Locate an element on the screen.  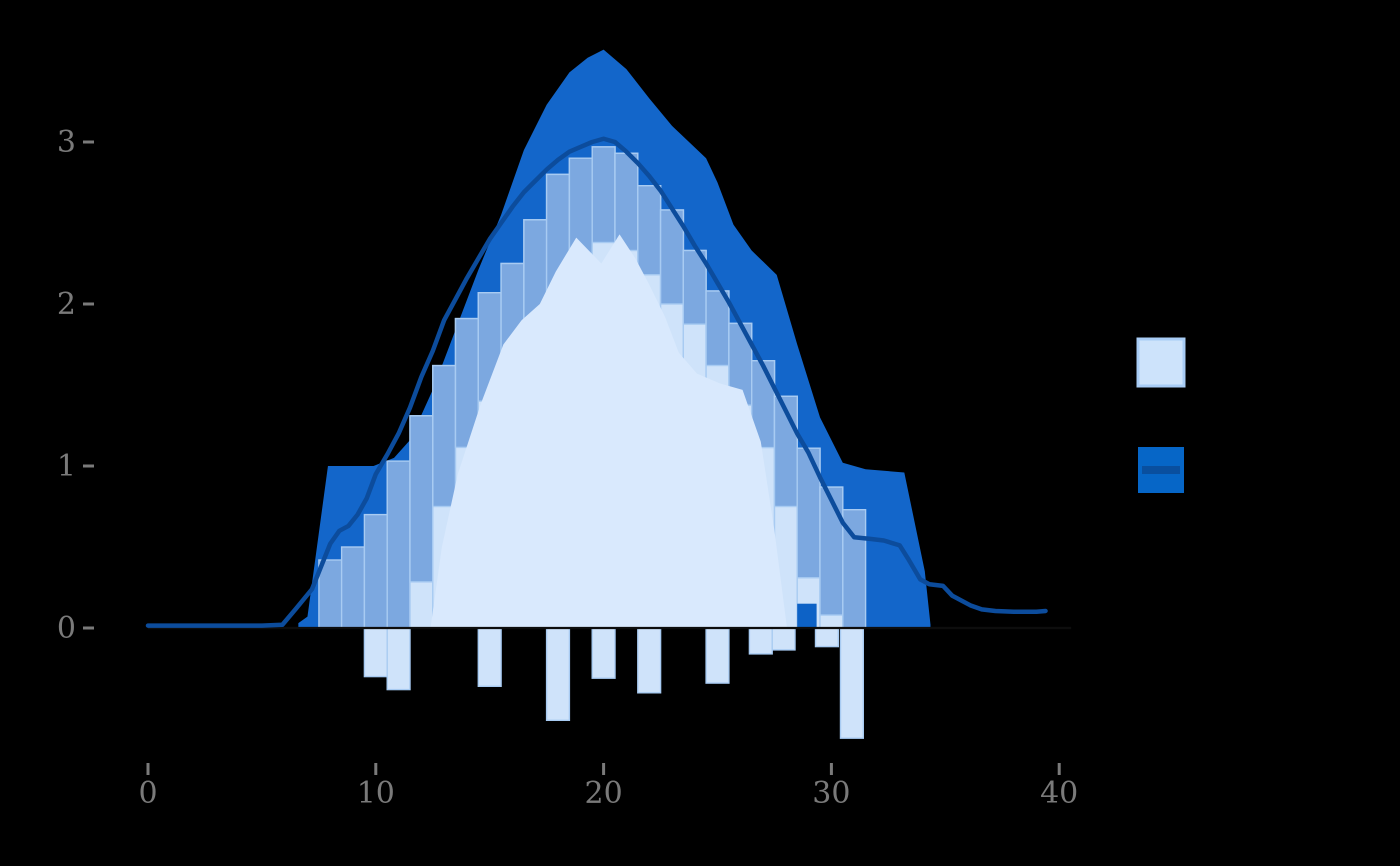
y-tick-label: 2 is located at coordinates (66, 304).